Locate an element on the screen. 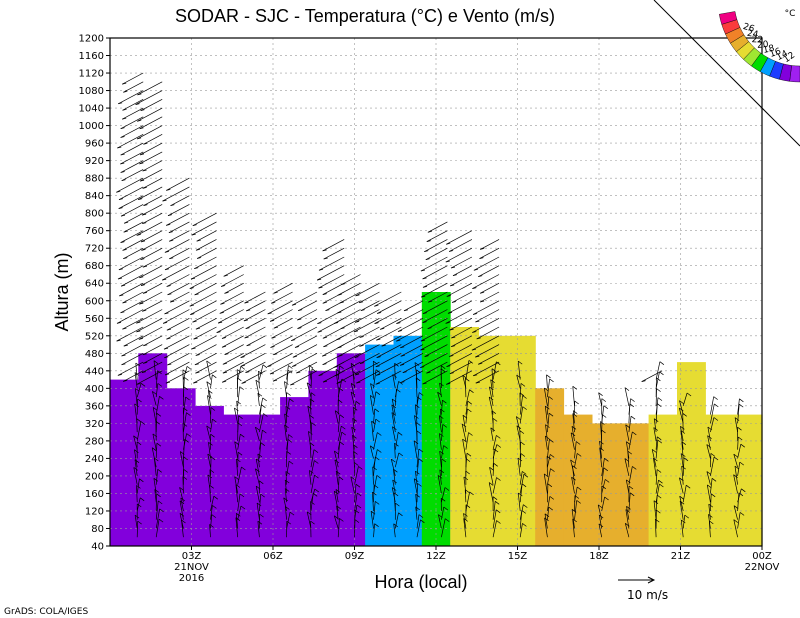 The width and height of the screenshot is (800, 618). wind-reference-arrowhead is located at coordinates (651, 580).